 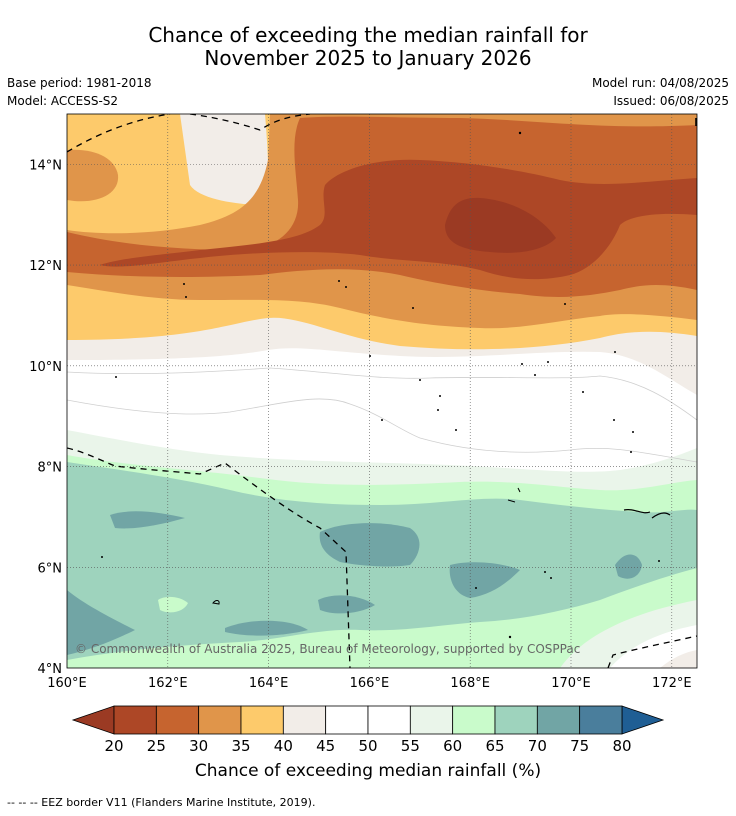 What do you see at coordinates (368, 771) in the screenshot?
I see `colorbar-label: Chance of exceeding median rainfall (%)` at bounding box center [368, 771].